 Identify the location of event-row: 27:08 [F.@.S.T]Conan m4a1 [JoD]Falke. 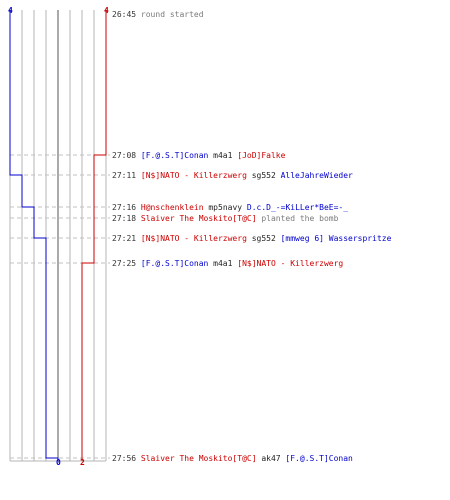
(198, 156).